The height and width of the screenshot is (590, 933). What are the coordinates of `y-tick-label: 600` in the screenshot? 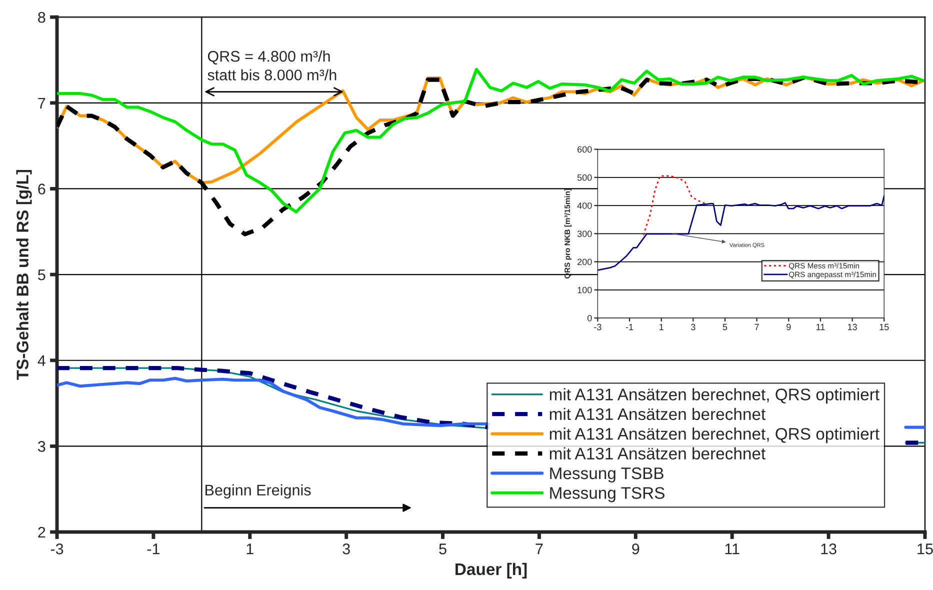 It's located at (585, 149).